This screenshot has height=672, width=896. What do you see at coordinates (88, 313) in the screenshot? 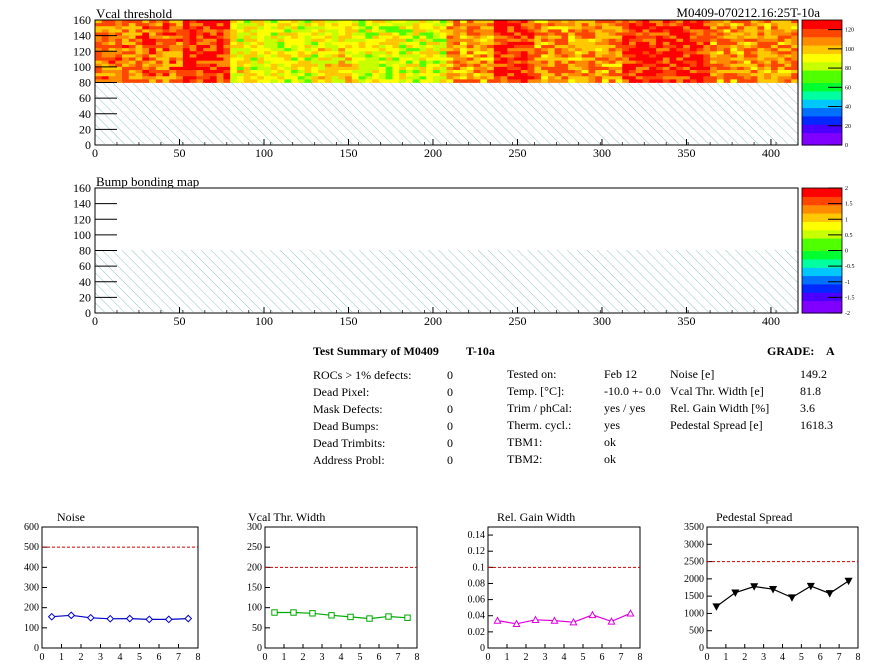
I see `y-tick-label: 0` at bounding box center [88, 313].